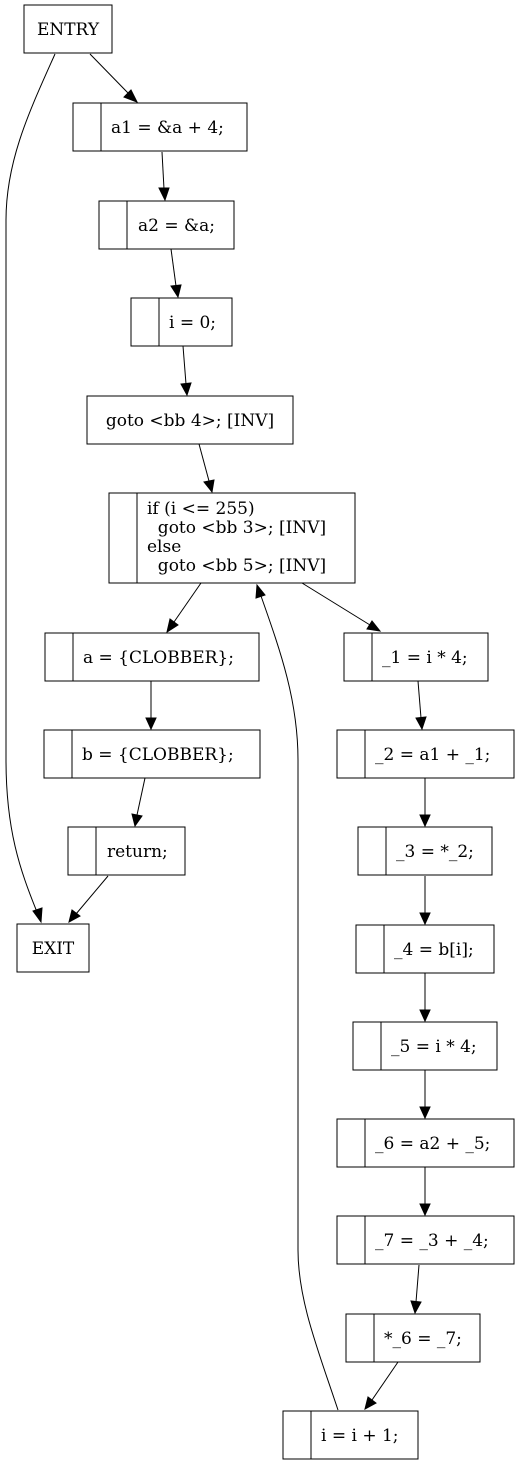 This screenshot has width=519, height=1465. What do you see at coordinates (192, 323) in the screenshot?
I see `node-i-init-label: i = 0;` at bounding box center [192, 323].